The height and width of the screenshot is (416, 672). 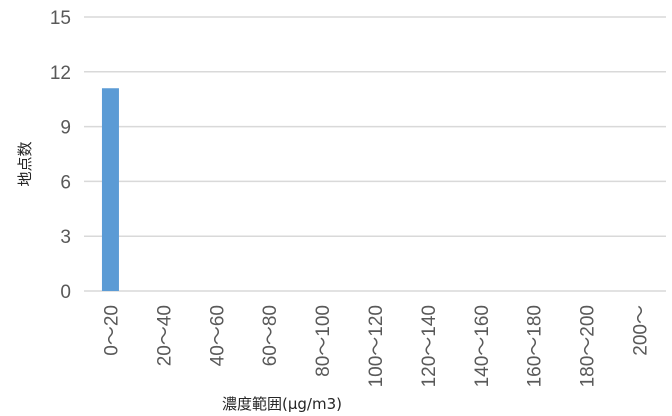 What do you see at coordinates (60, 73) in the screenshot?
I see `y-tick-label: 12` at bounding box center [60, 73].